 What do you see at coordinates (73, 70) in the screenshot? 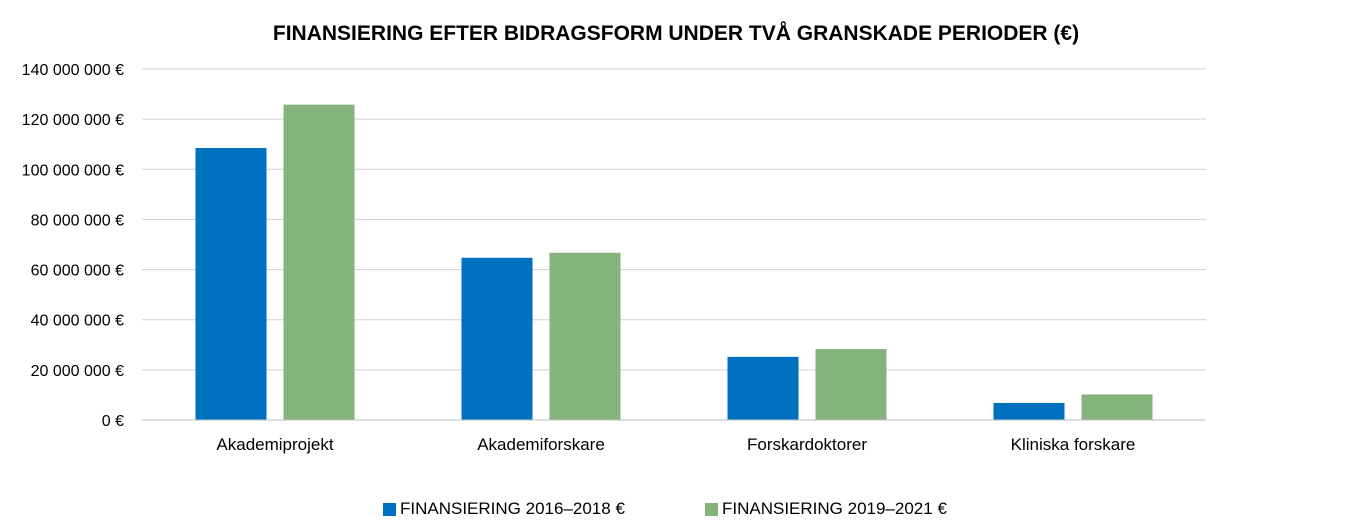
I see `y-tick-label: 140 000 000 €` at bounding box center [73, 70].